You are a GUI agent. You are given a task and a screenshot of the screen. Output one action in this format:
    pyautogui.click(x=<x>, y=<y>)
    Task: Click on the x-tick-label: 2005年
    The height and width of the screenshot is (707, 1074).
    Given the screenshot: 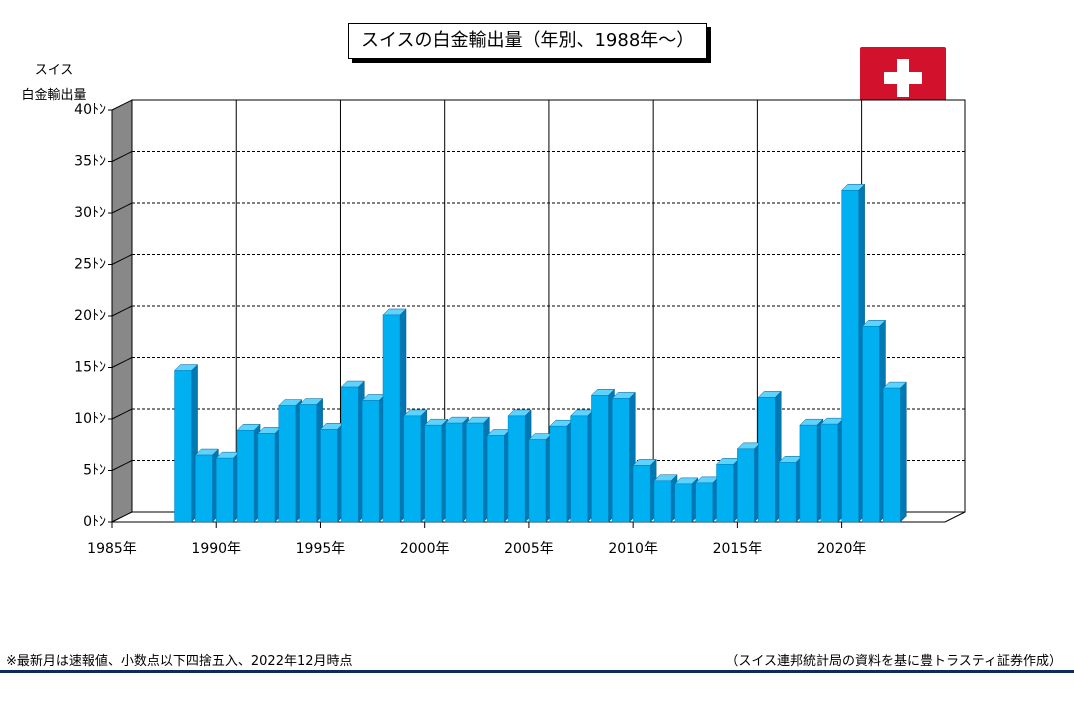 What is the action you would take?
    pyautogui.click(x=529, y=549)
    